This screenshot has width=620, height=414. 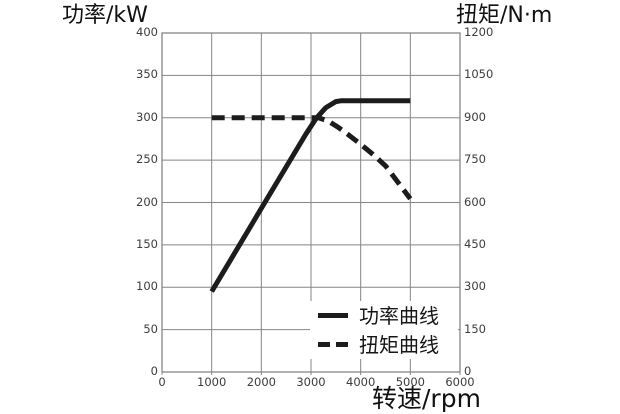 What do you see at coordinates (399, 315) in the screenshot?
I see `legend-label-power: 功率曲线` at bounding box center [399, 315].